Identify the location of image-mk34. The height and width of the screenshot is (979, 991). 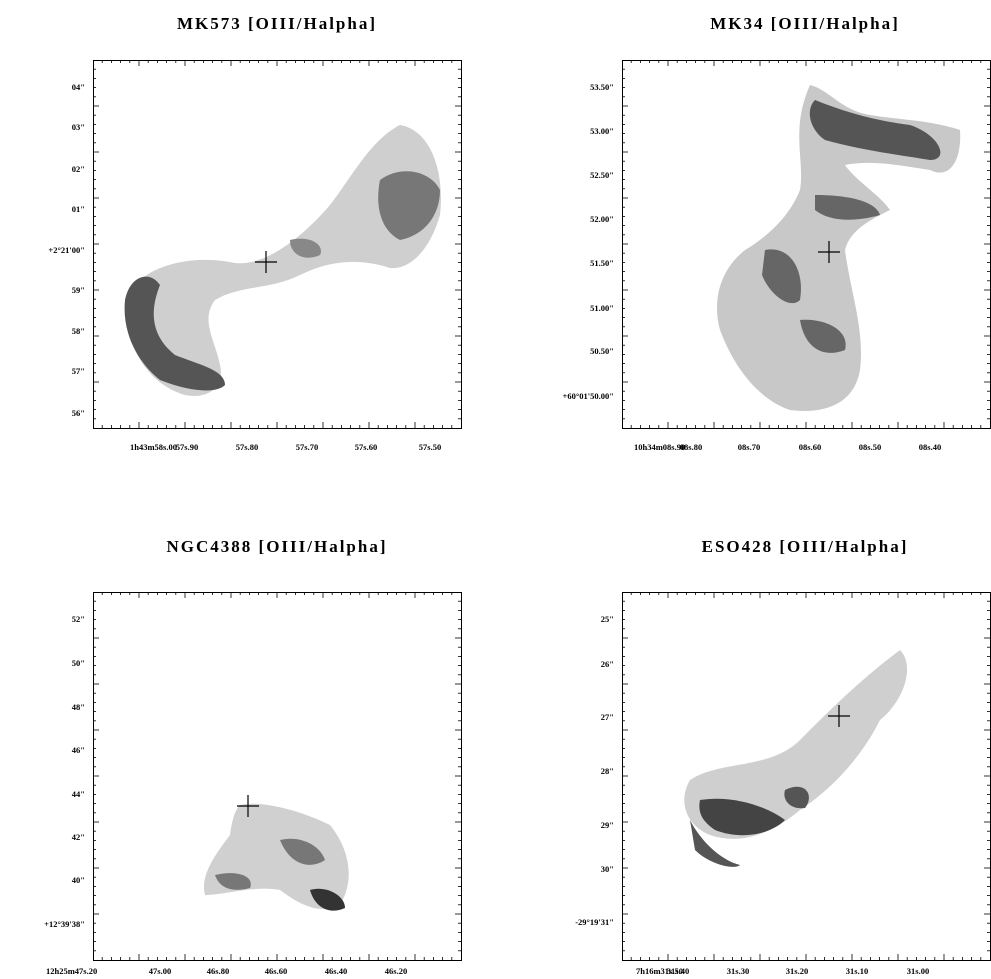
(839, 248).